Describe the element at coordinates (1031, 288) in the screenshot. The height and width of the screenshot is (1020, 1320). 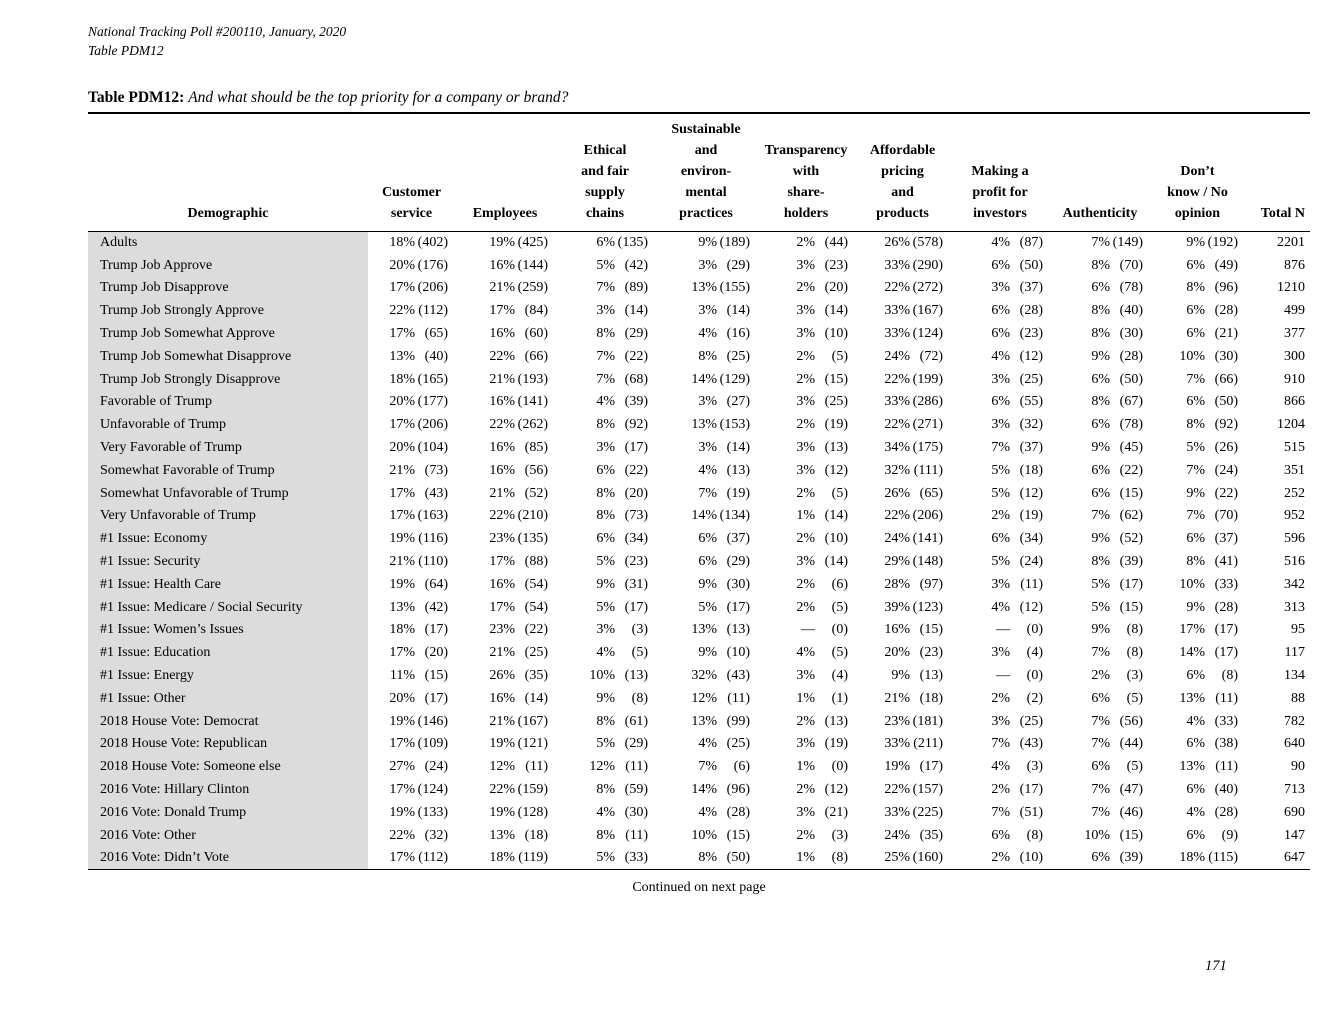
I see `count-value: (37)` at that location.